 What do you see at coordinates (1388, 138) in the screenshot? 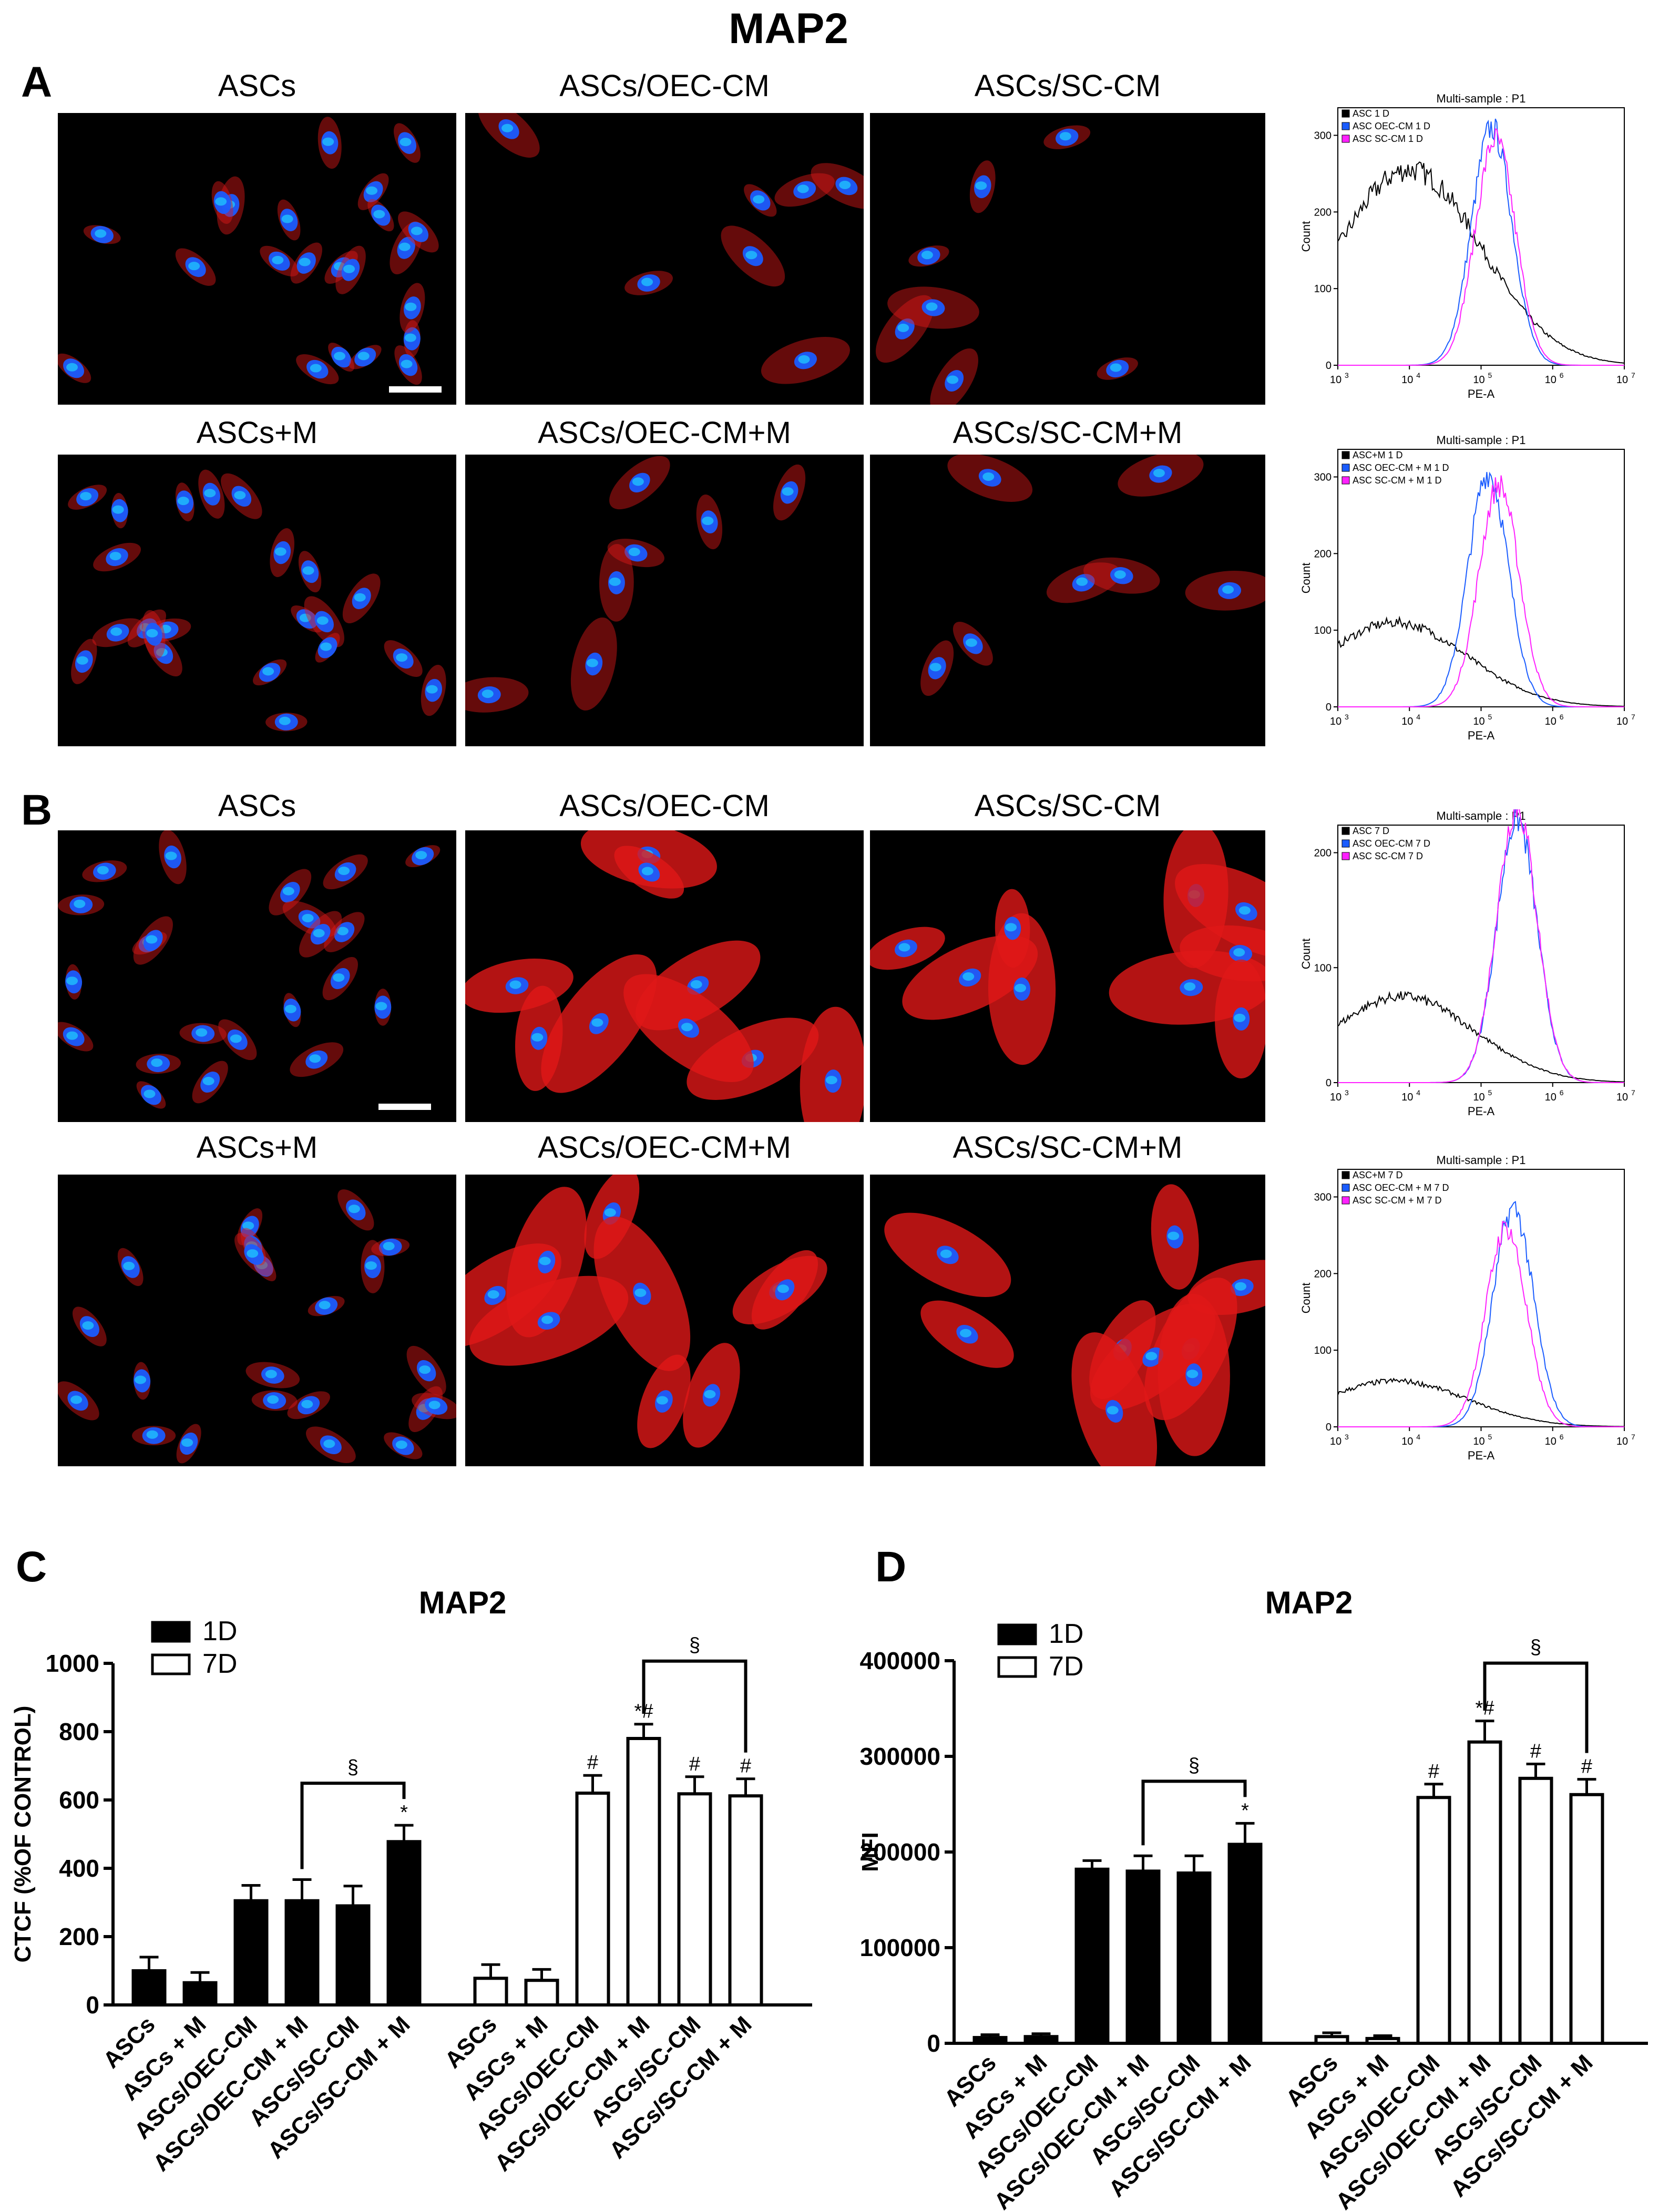
I see `flow-legend-label: ASC SC-CM 1 D` at bounding box center [1388, 138].